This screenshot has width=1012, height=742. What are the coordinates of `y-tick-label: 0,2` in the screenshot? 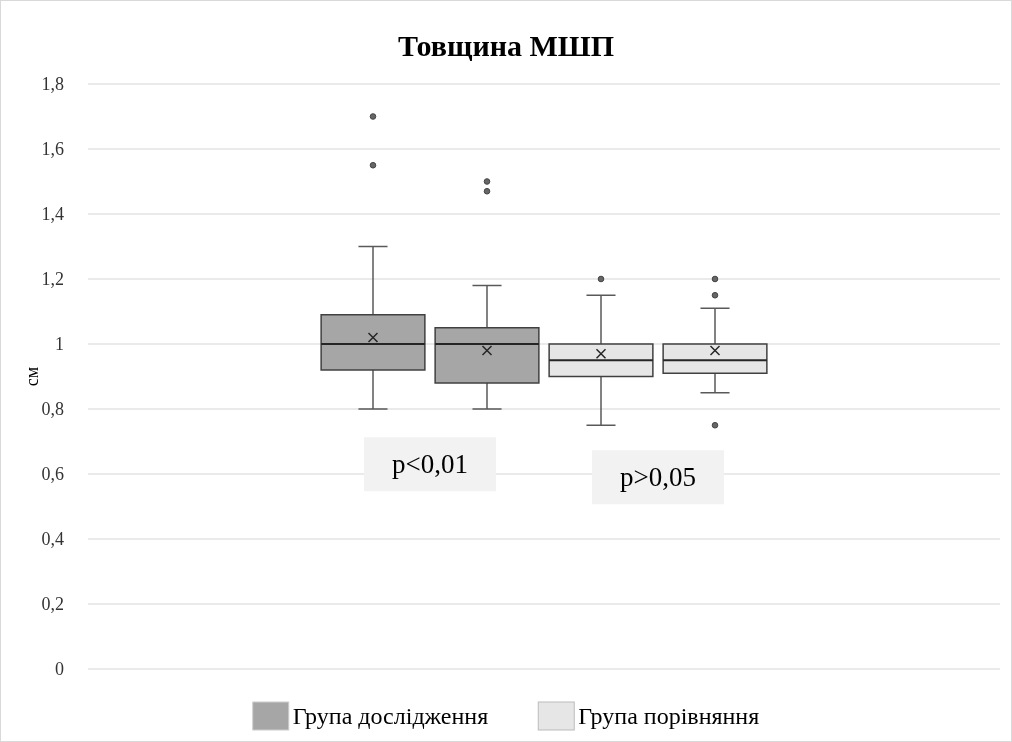 It's located at (52, 604).